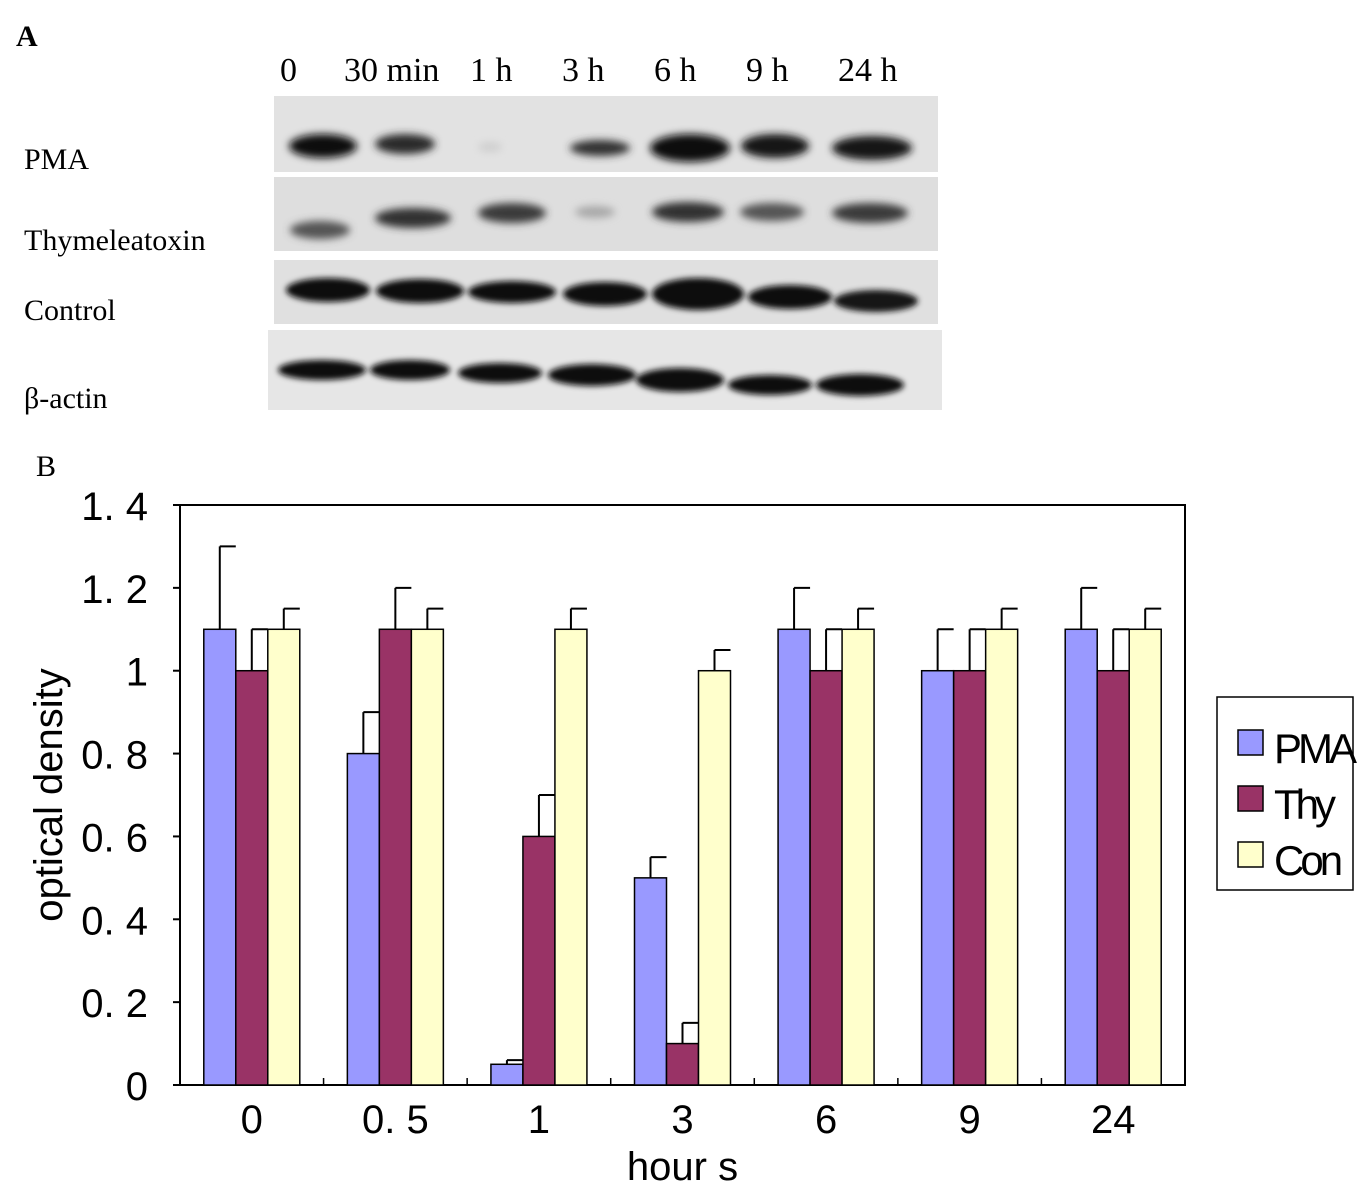 Image resolution: width=1370 pixels, height=1198 pixels. What do you see at coordinates (675, 70) in the screenshot?
I see `lane-label-6h: 6 h` at bounding box center [675, 70].